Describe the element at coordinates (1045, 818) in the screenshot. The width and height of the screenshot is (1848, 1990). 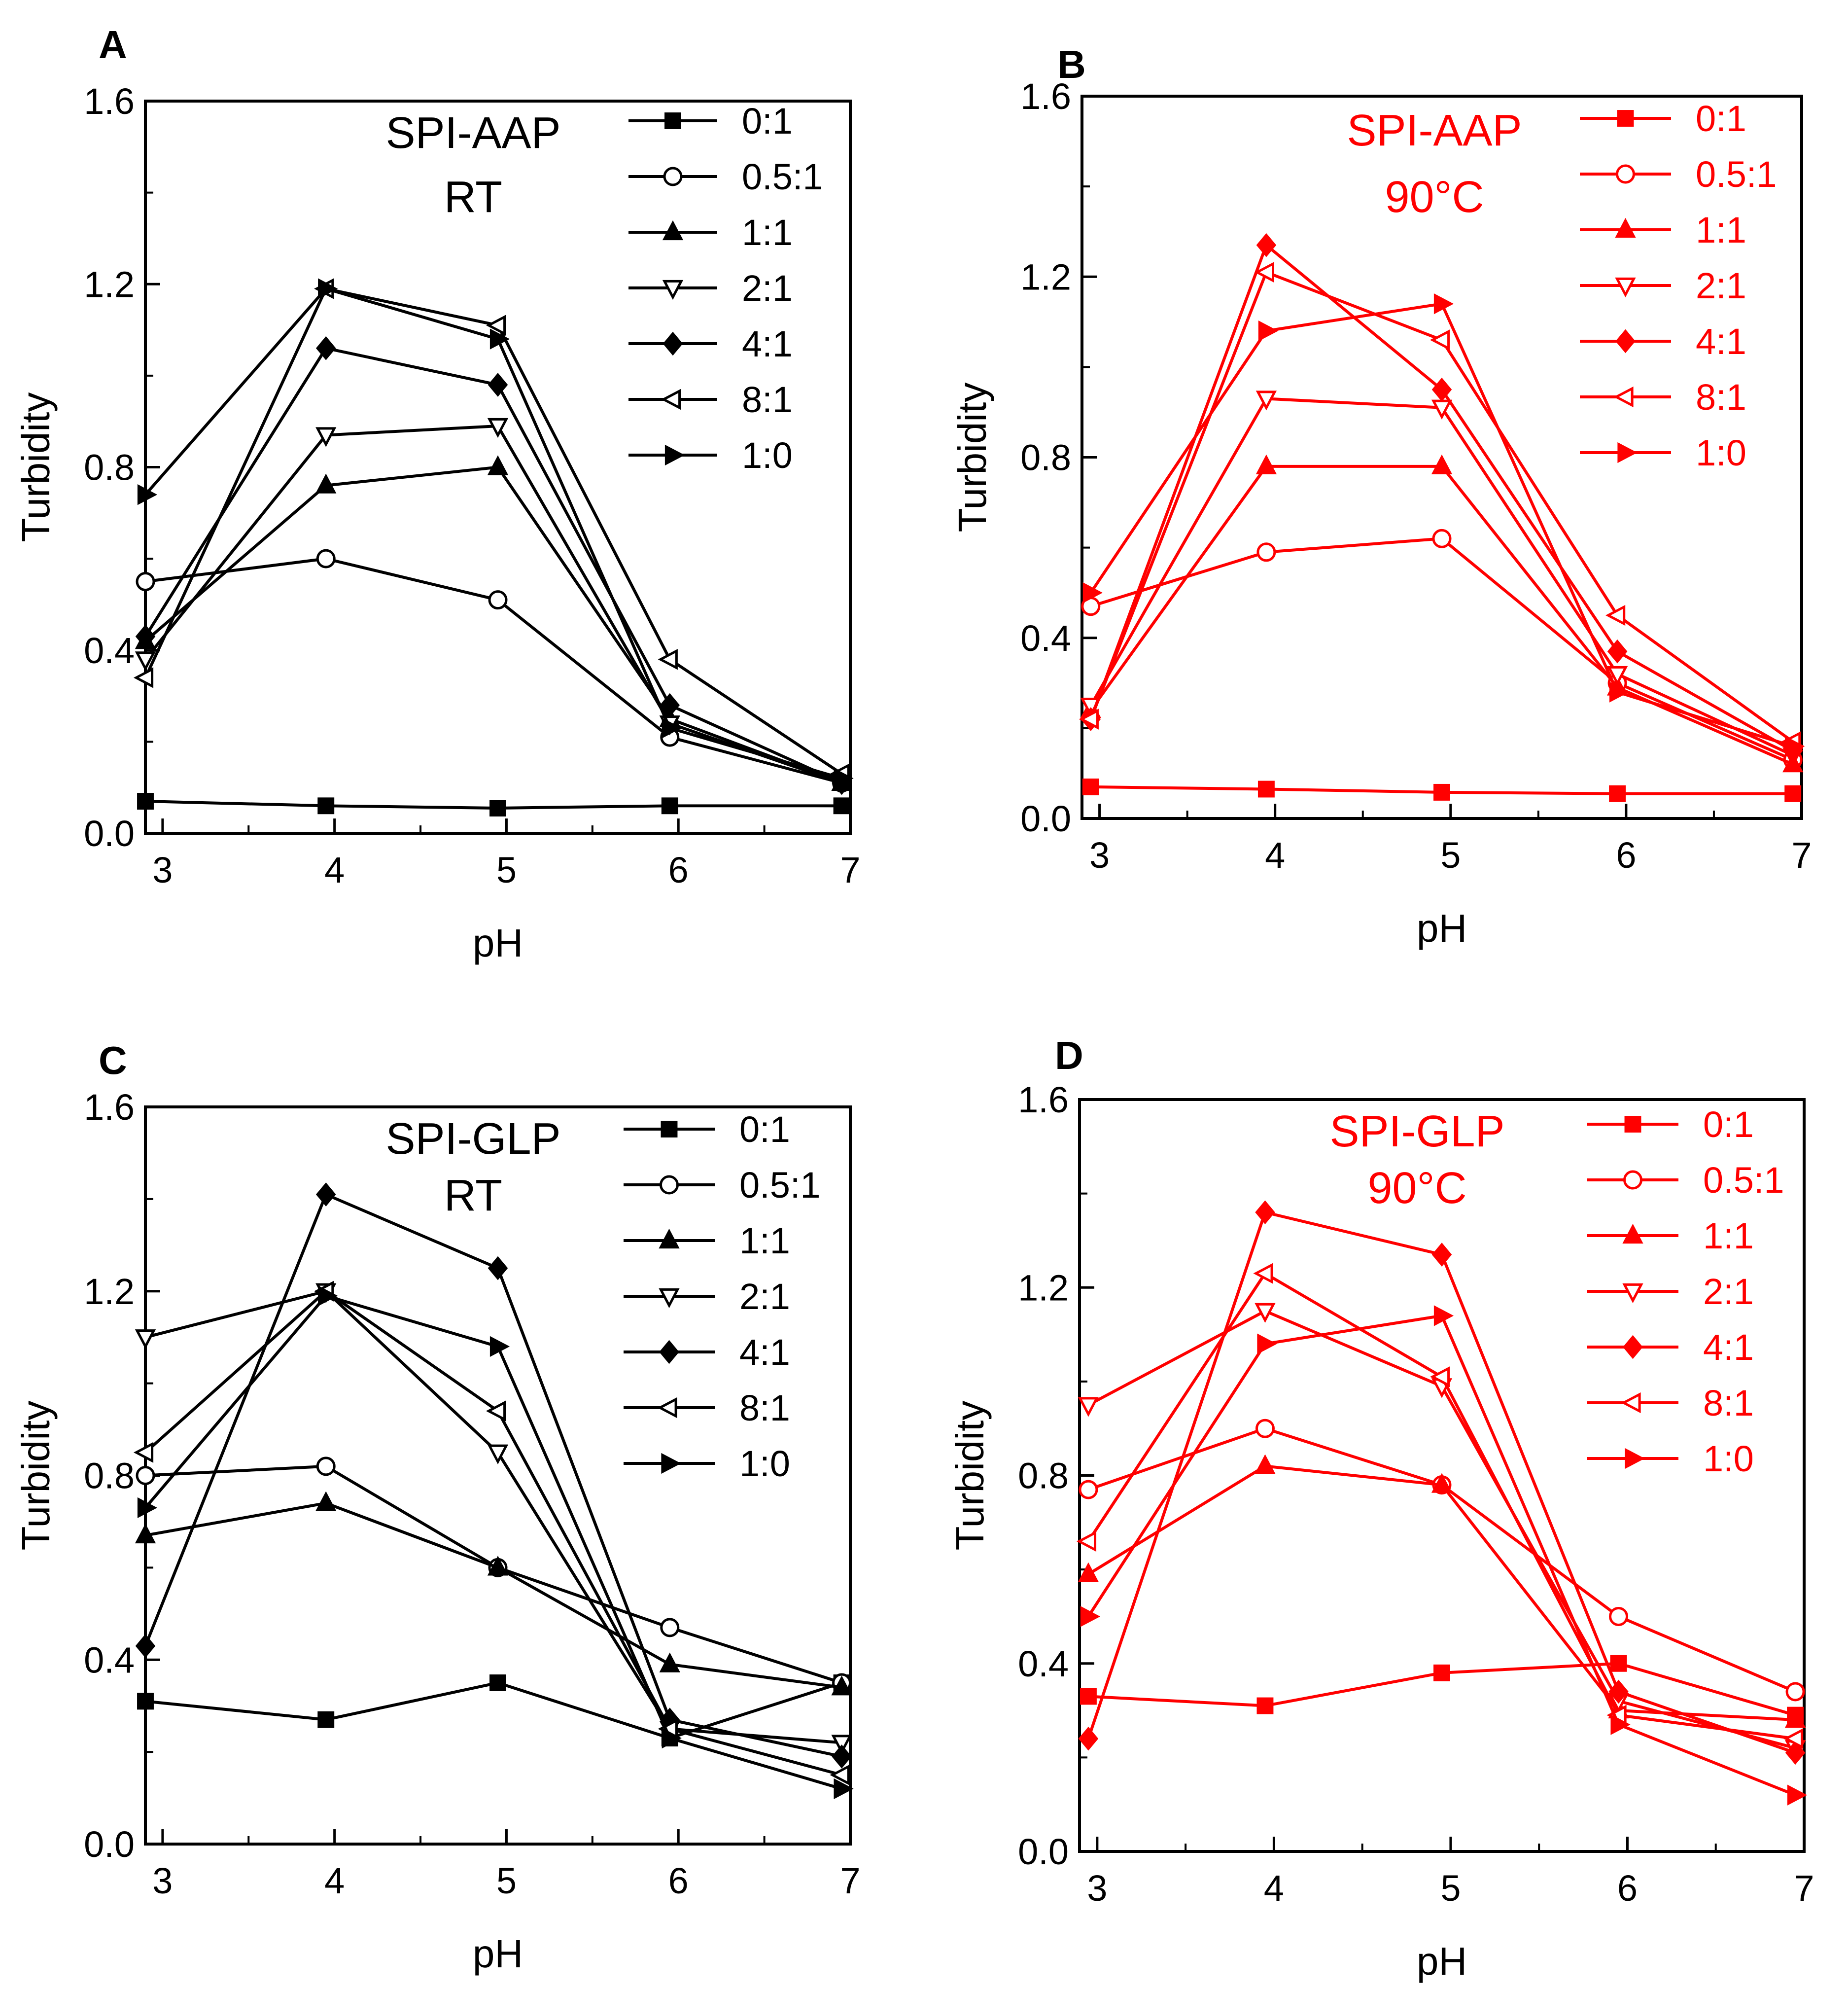
I see `y-tick-label: 0.0` at that location.